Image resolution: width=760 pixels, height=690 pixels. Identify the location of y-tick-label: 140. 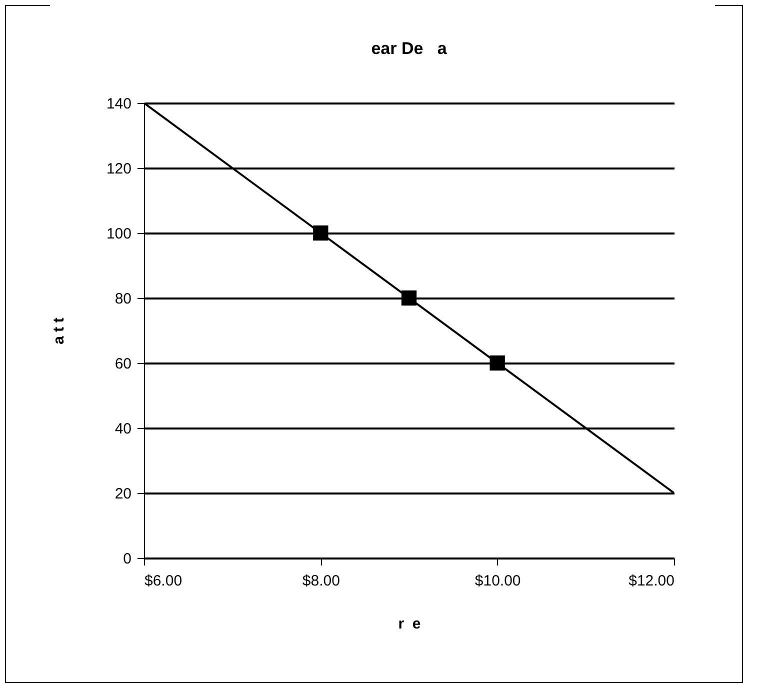
(119, 104).